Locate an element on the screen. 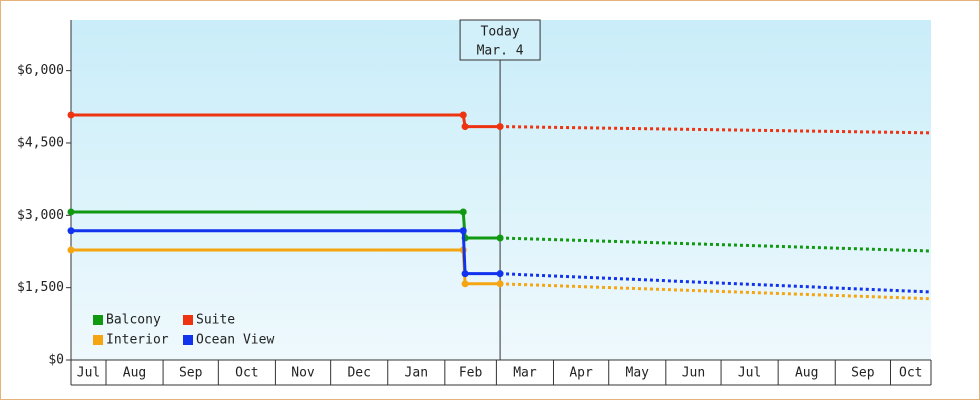 This screenshot has width=980, height=400. x-tick-label: Feb is located at coordinates (471, 373).